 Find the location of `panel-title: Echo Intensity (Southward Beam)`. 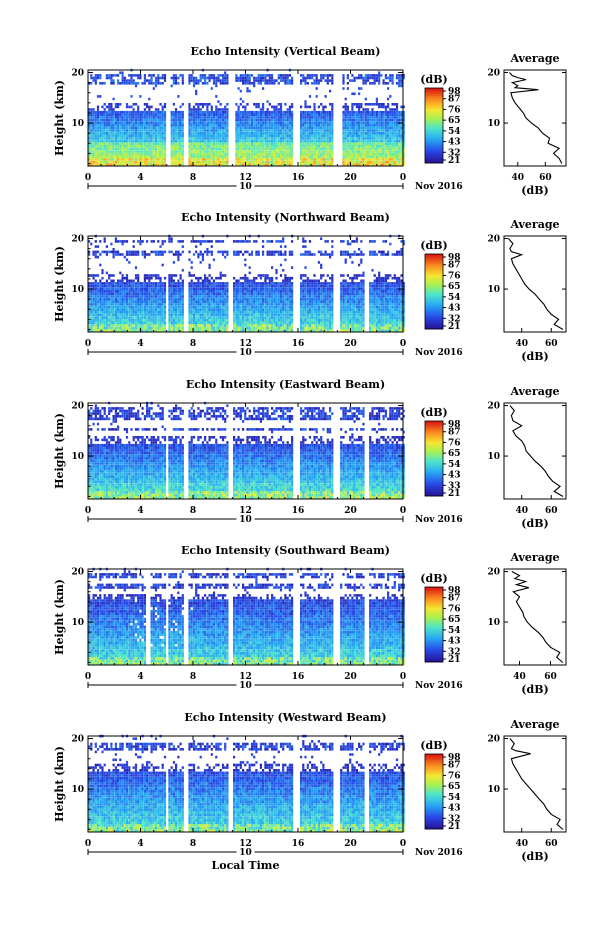

panel-title: Echo Intensity (Southward Beam) is located at coordinates (285, 550).